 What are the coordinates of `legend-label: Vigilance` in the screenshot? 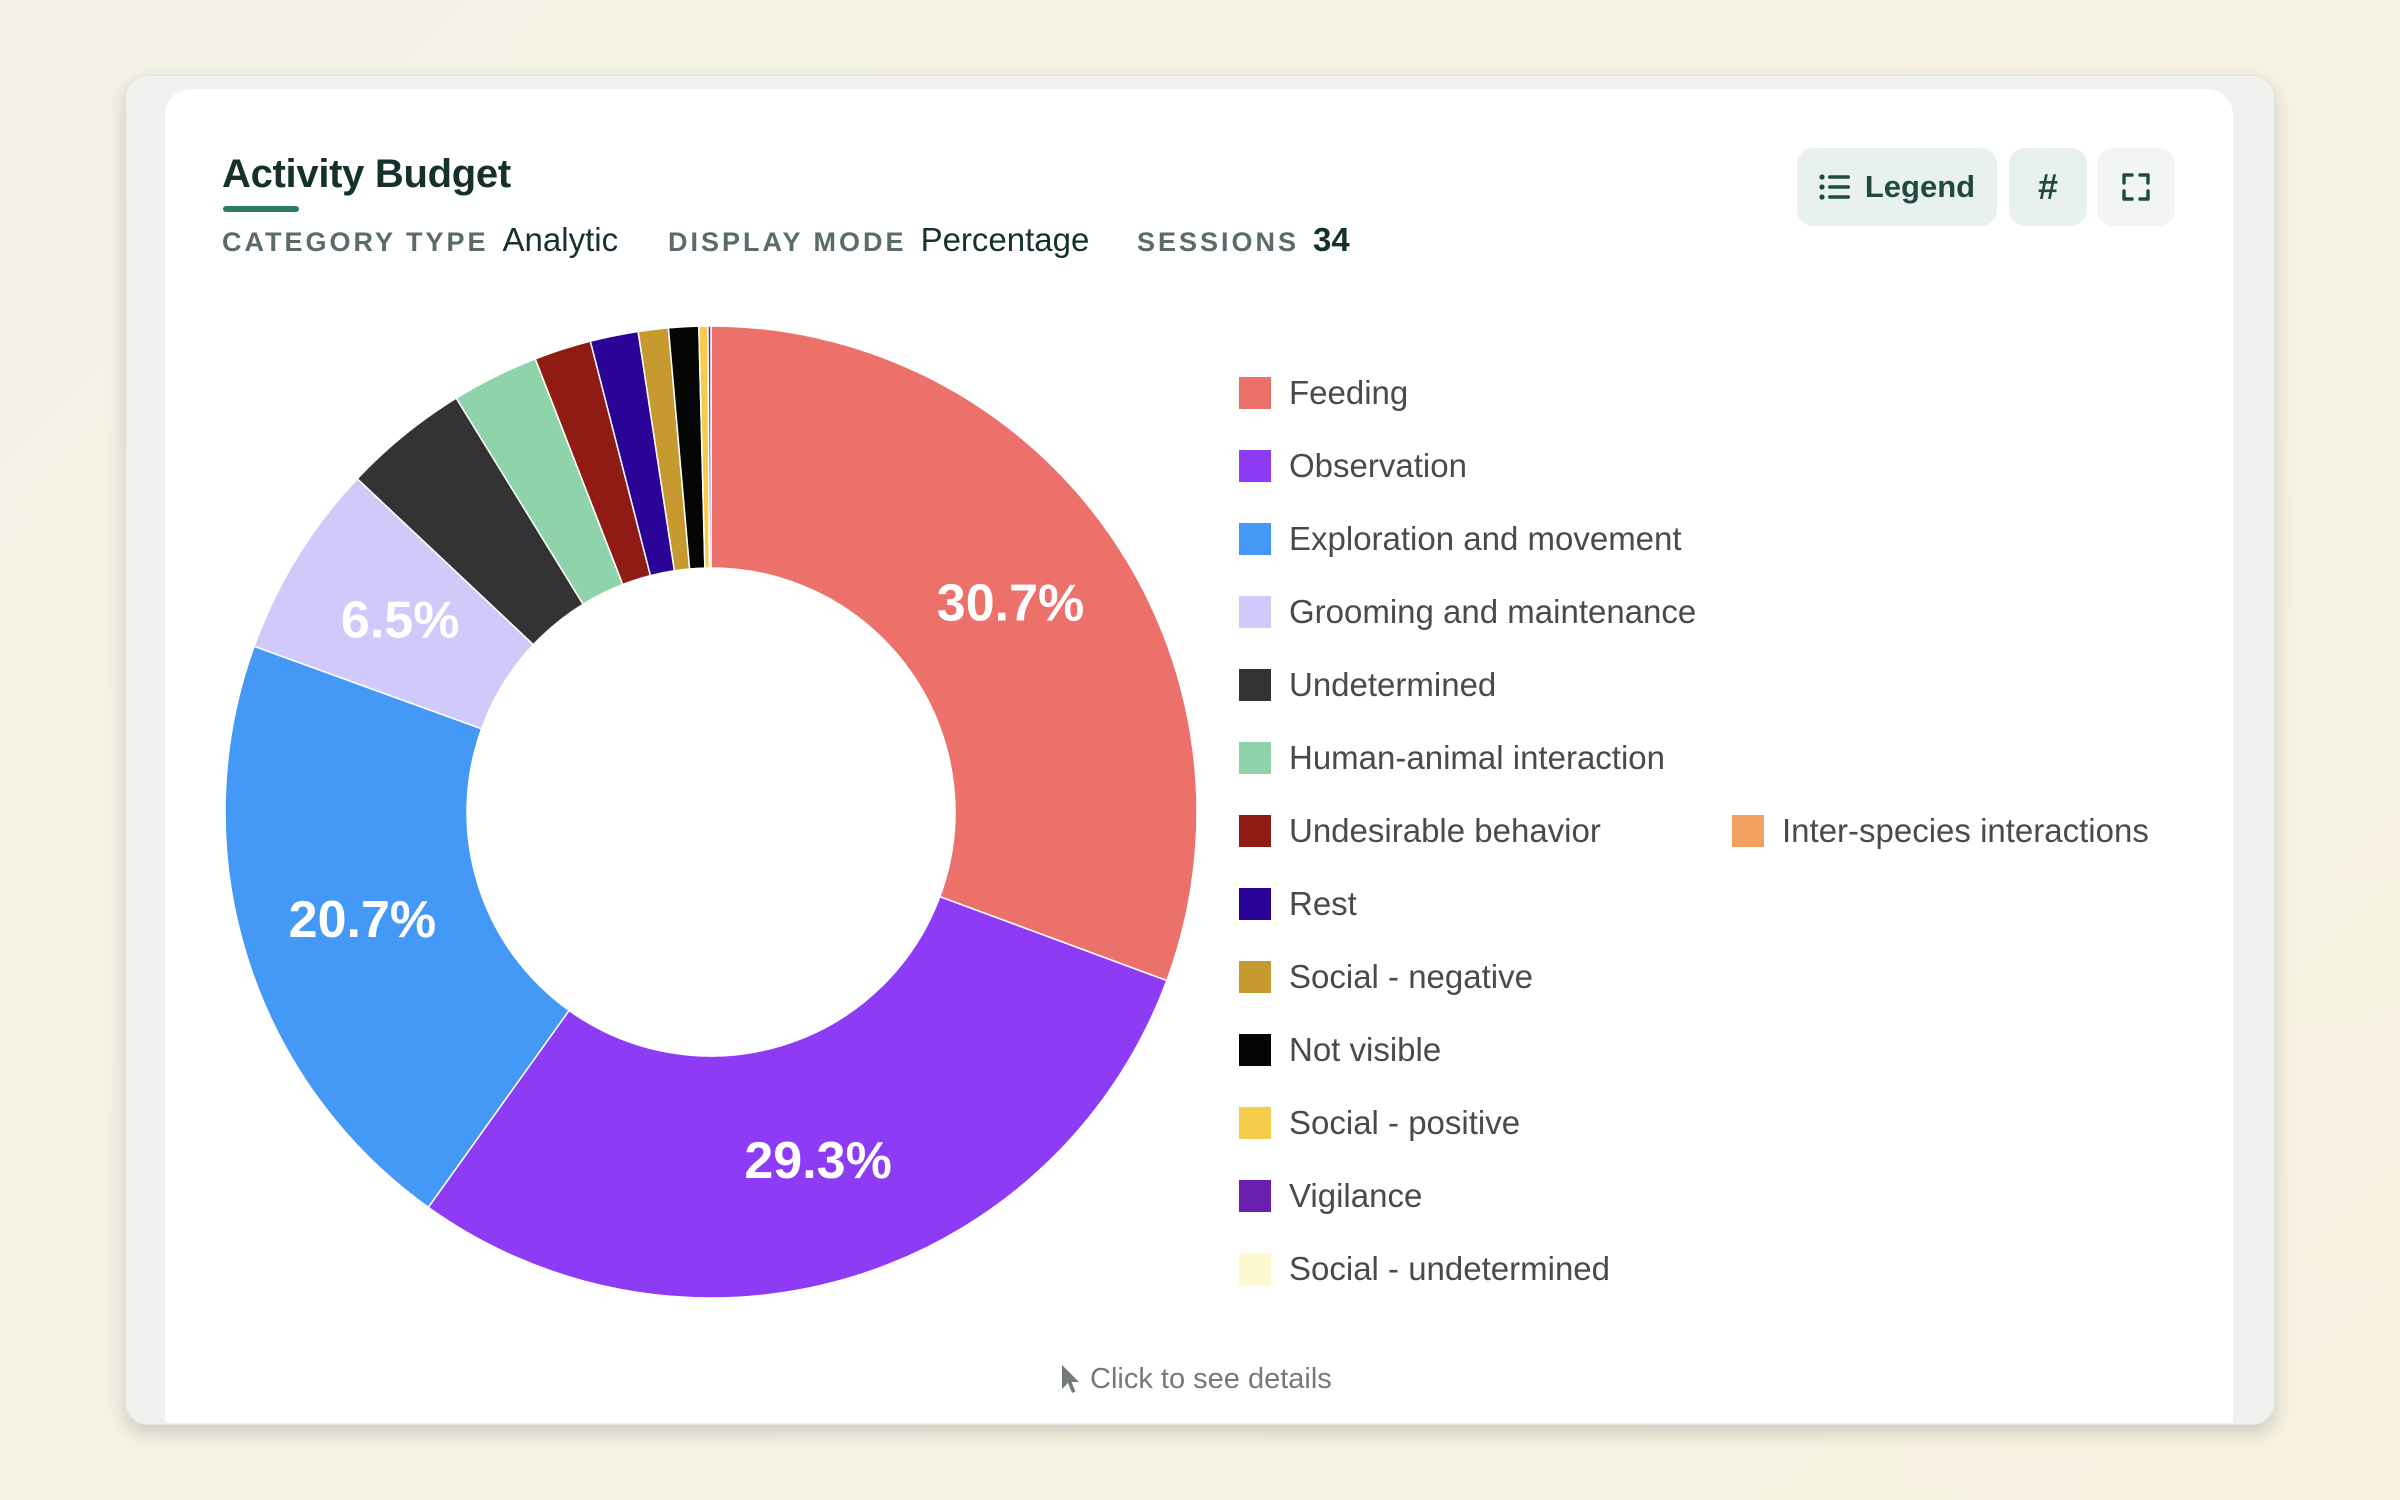 It's located at (1356, 1195).